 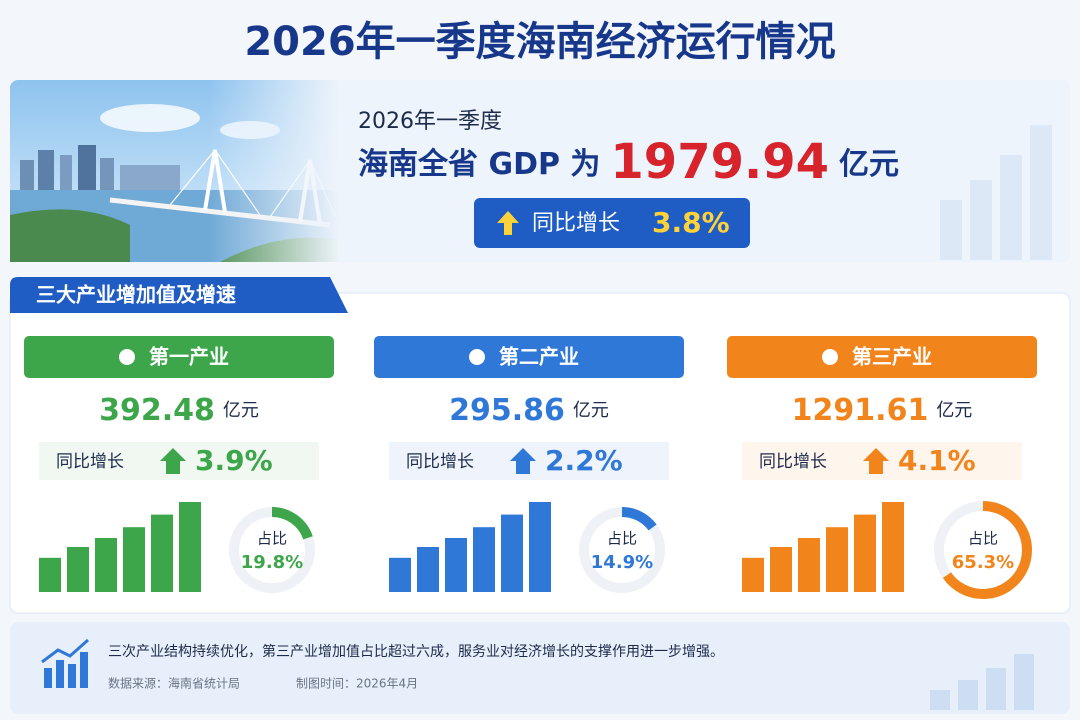 I want to click on hero-headline: 海南全省 GDP 为 1979.94 亿元, so click(x=628, y=162).